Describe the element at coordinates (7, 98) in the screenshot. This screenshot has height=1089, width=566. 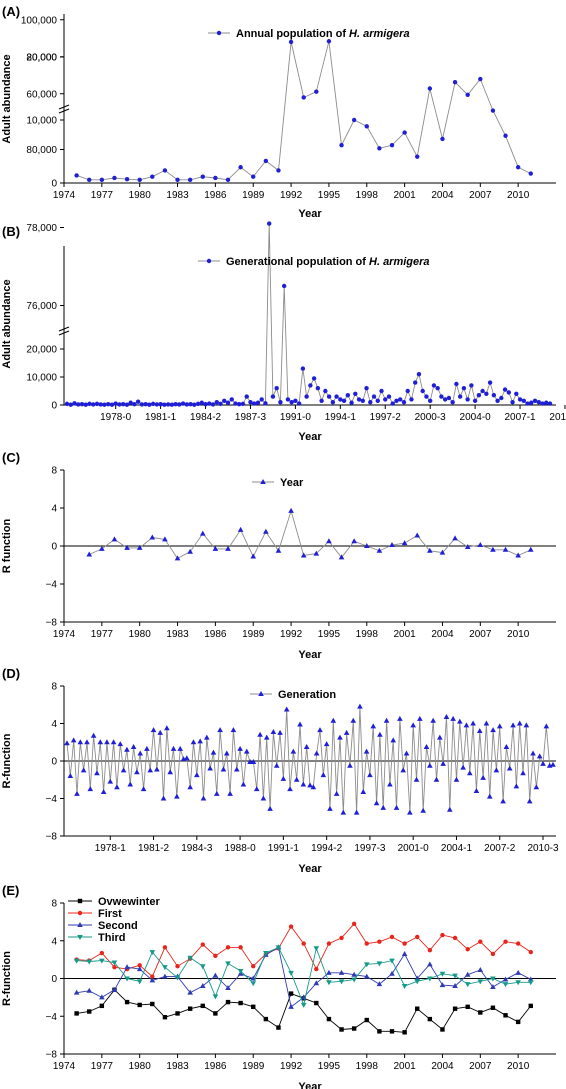
I see `y-axis-label: Adult abundance` at that location.